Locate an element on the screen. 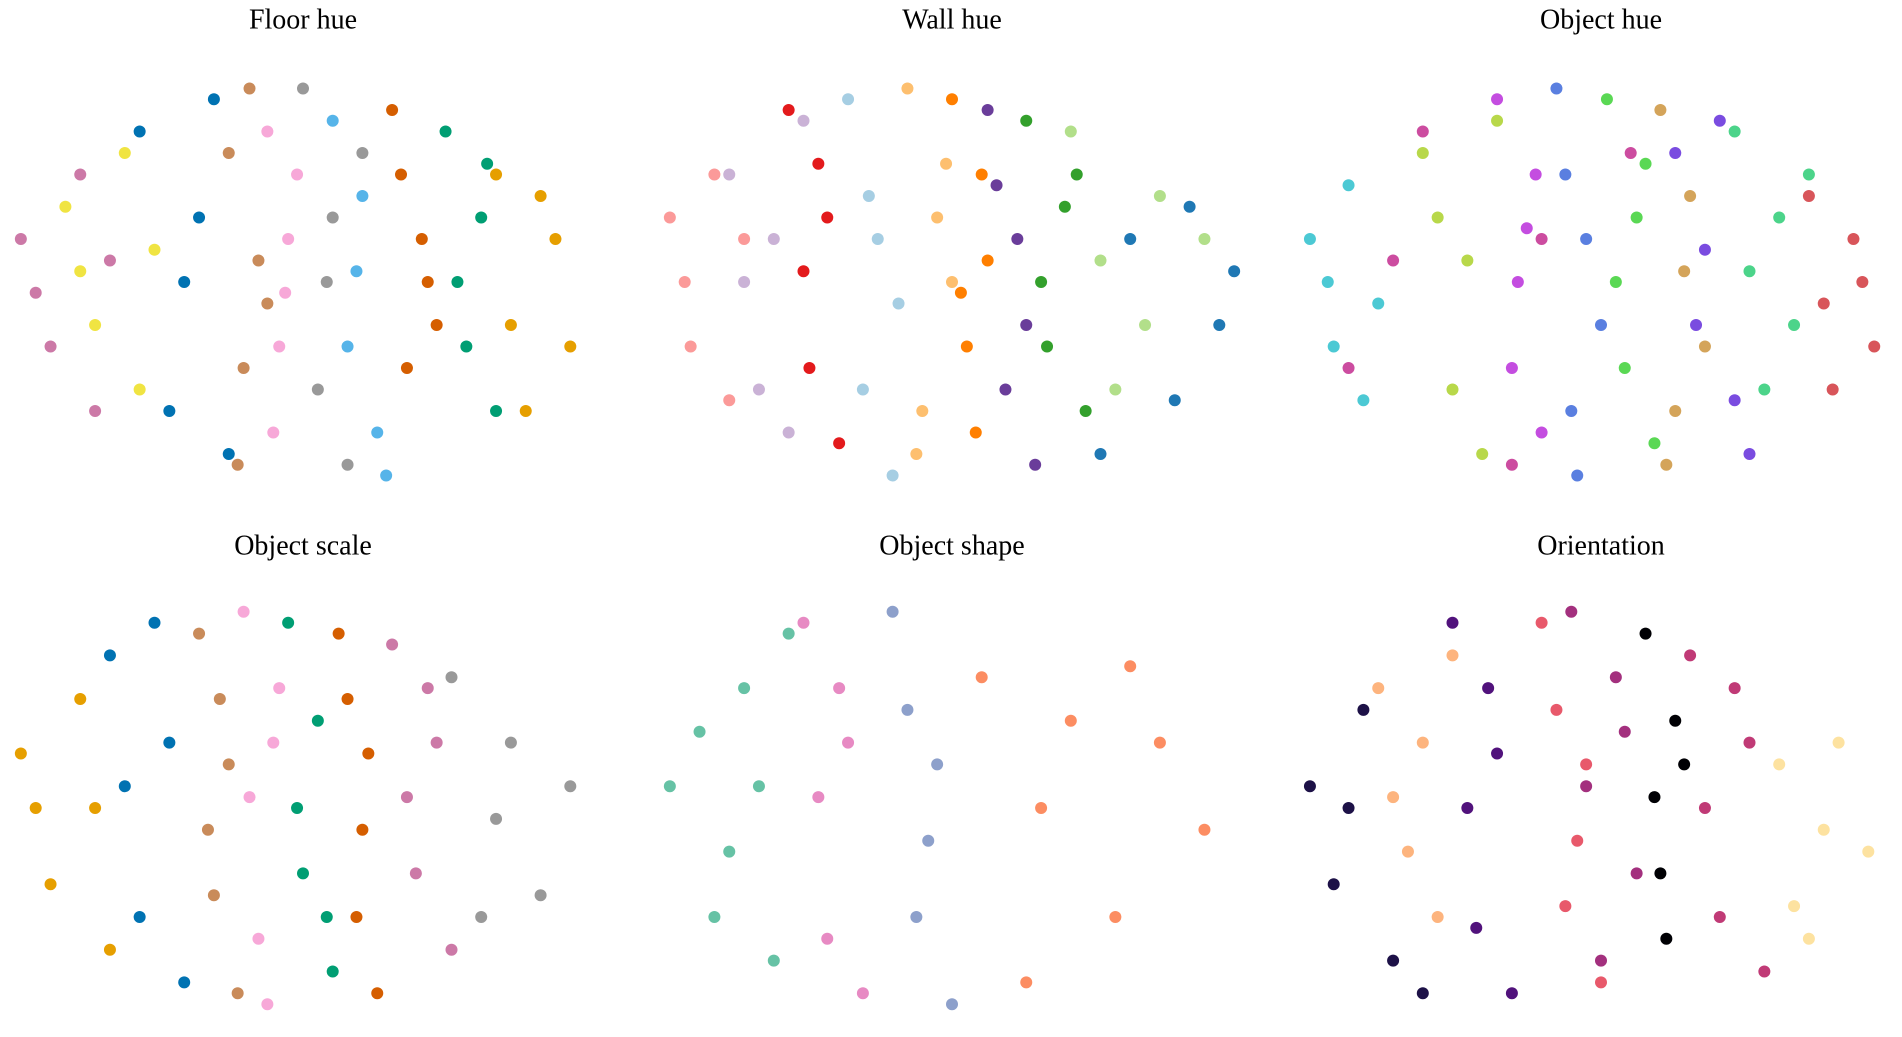 This screenshot has height=1037, width=1902. panel-title: Orientation is located at coordinates (1601, 545).